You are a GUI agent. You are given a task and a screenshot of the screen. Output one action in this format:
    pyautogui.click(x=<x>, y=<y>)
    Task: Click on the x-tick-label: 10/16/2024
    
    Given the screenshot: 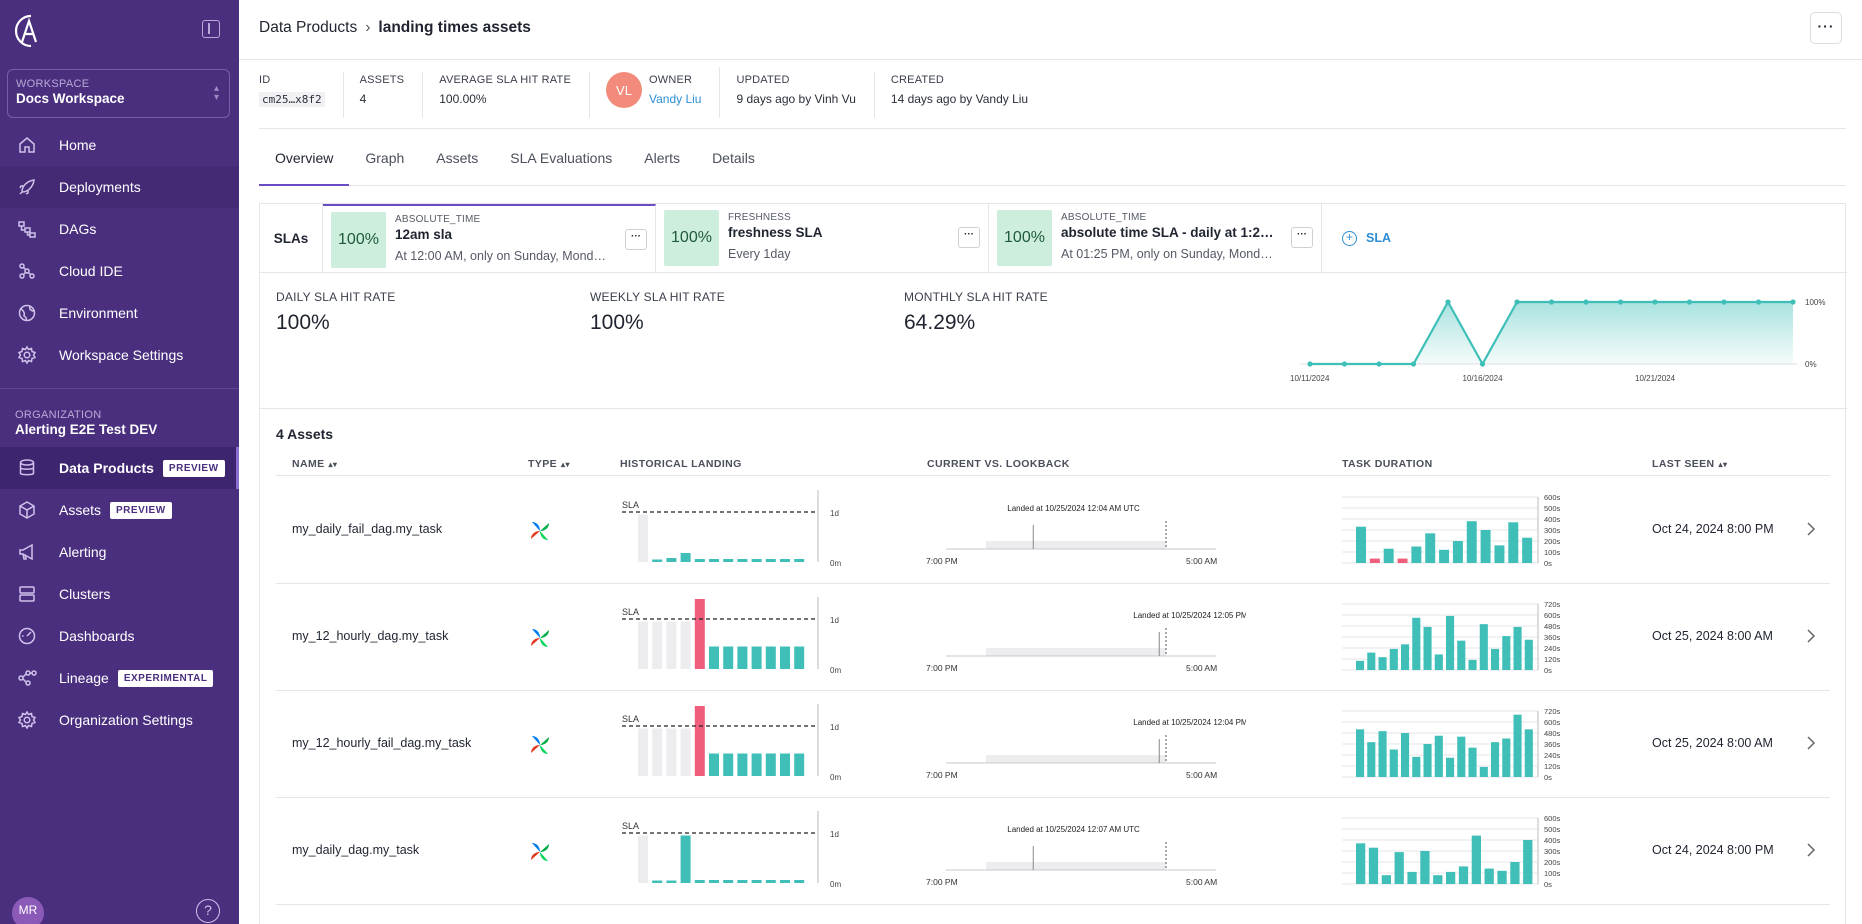 What is the action you would take?
    pyautogui.click(x=1483, y=378)
    